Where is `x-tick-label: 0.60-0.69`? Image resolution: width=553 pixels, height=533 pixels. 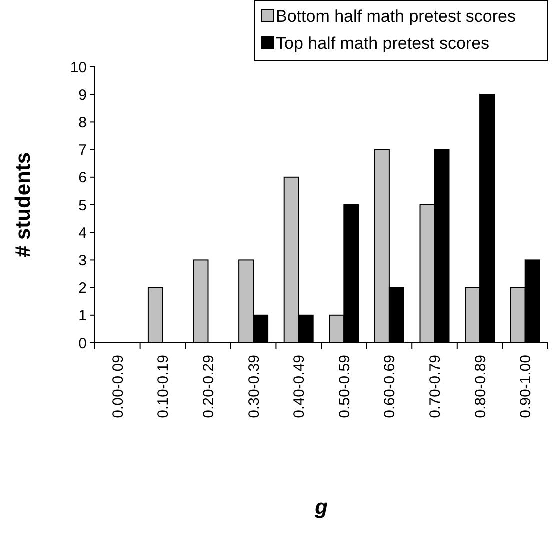 x-tick-label: 0.60-0.69 is located at coordinates (390, 386).